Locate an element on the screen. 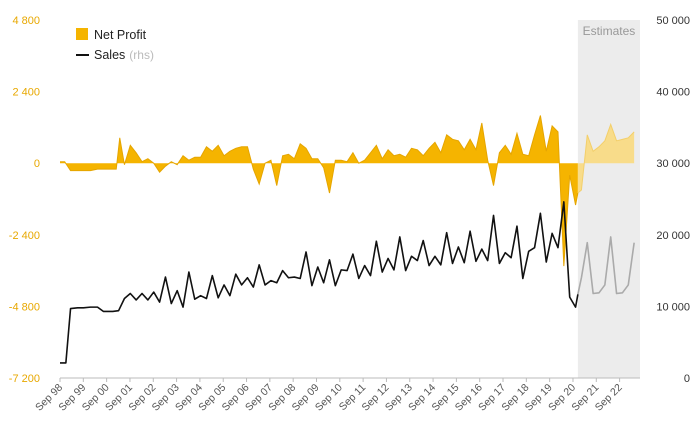 This screenshot has height=433, width=700. net-profit-estimate-area is located at coordinates (606, 159).